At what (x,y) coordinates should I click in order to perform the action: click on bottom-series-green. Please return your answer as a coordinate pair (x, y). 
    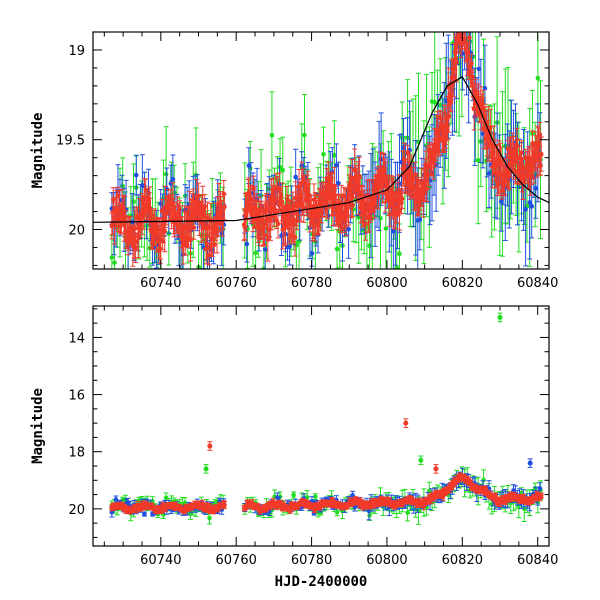
    Looking at the image, I should click on (326, 495).